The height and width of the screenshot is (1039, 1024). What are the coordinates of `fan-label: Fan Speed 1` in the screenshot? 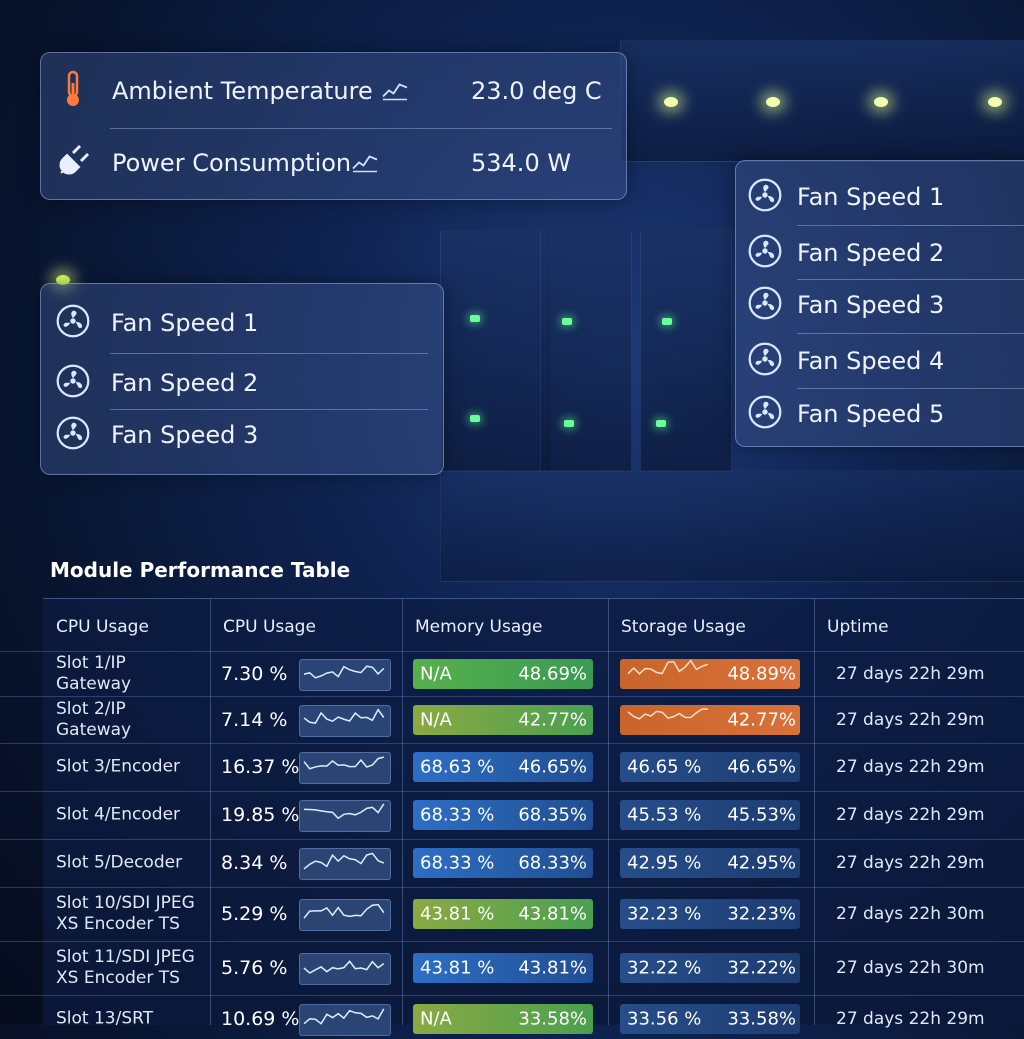 It's located at (185, 323).